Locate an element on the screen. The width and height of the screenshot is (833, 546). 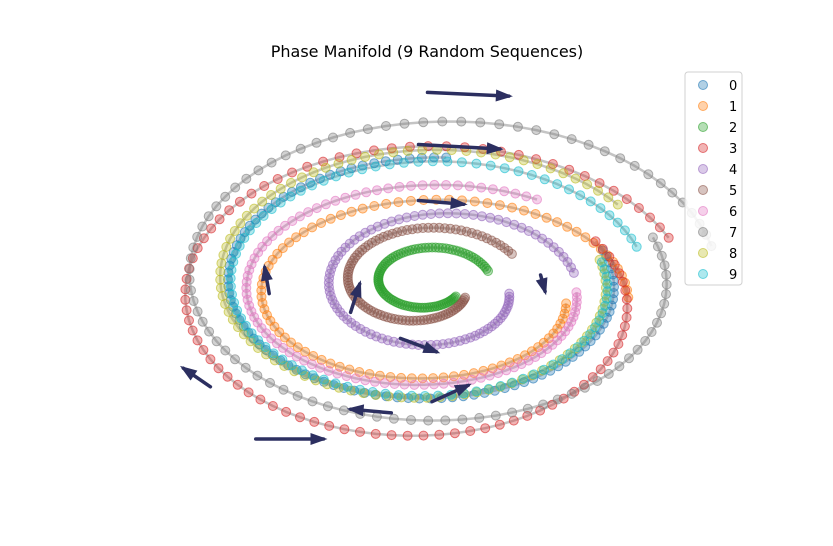
legend-item-1: 1 is located at coordinates (717, 107).